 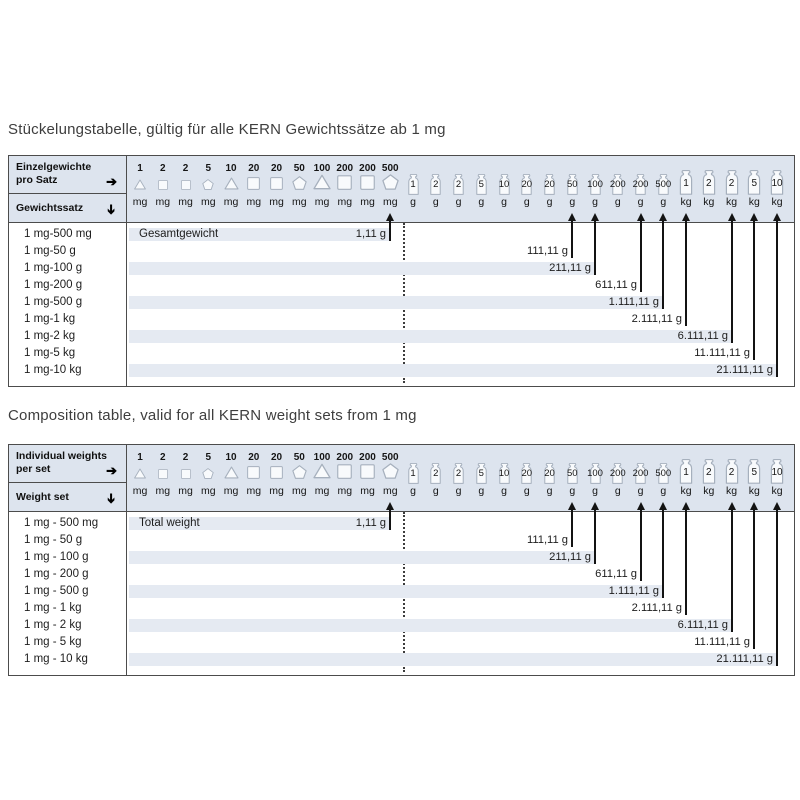 I want to click on column-header-1-kg: 1 kg, so click(x=686, y=474).